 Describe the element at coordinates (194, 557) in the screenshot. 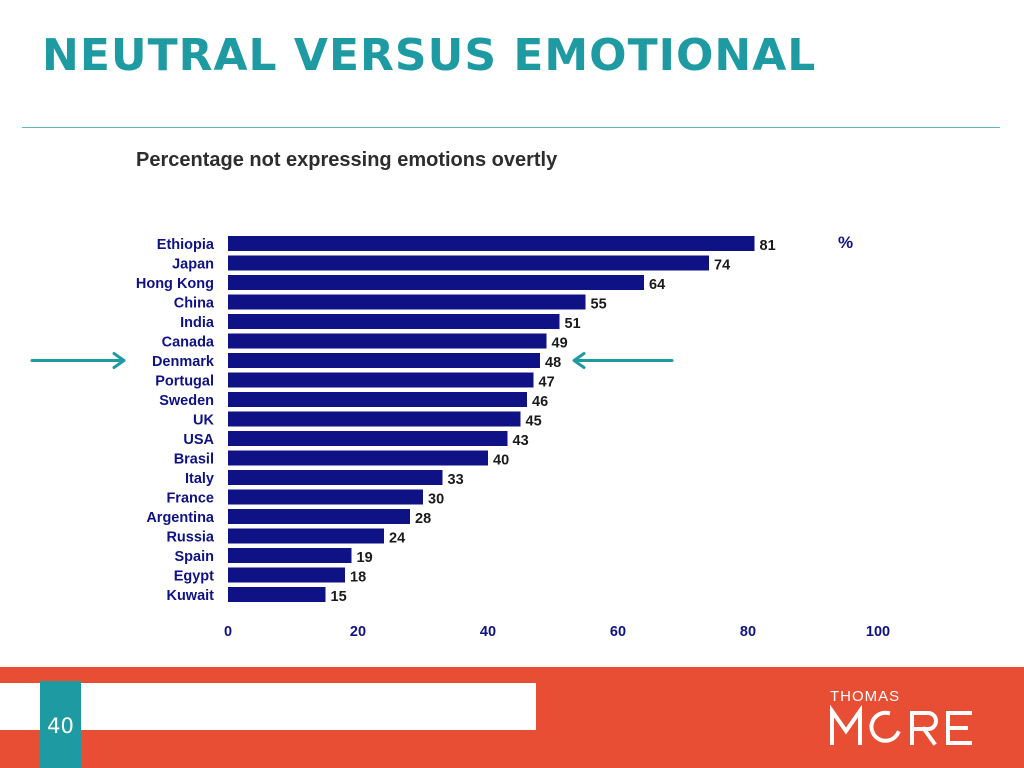

I see `category-label: Spain` at that location.